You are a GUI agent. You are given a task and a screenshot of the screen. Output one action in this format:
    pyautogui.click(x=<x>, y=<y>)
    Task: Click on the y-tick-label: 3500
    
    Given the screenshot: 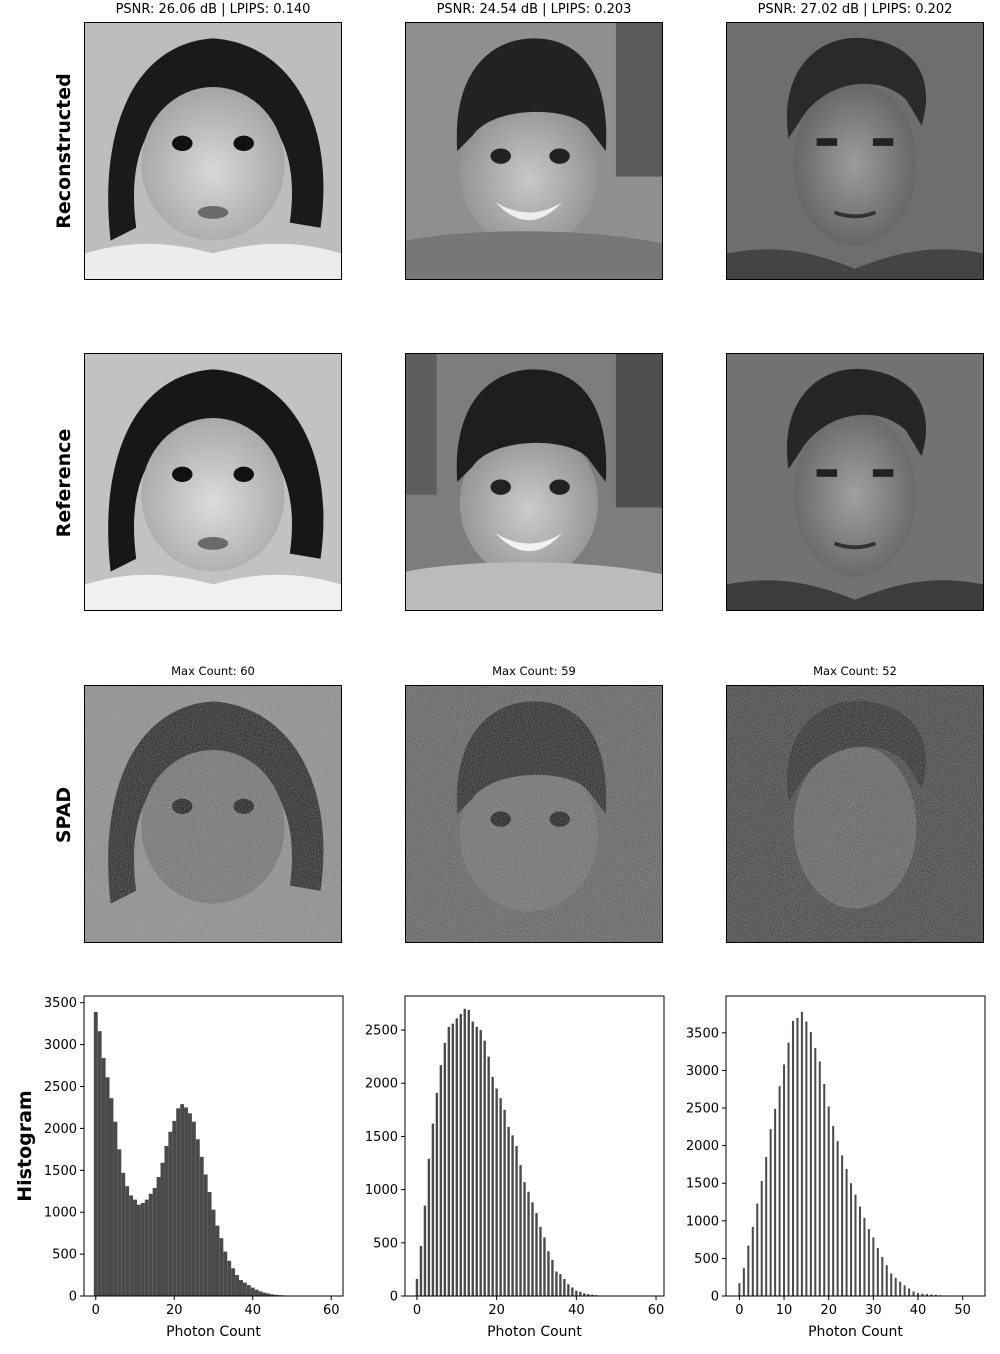 What is the action you would take?
    pyautogui.click(x=702, y=1033)
    